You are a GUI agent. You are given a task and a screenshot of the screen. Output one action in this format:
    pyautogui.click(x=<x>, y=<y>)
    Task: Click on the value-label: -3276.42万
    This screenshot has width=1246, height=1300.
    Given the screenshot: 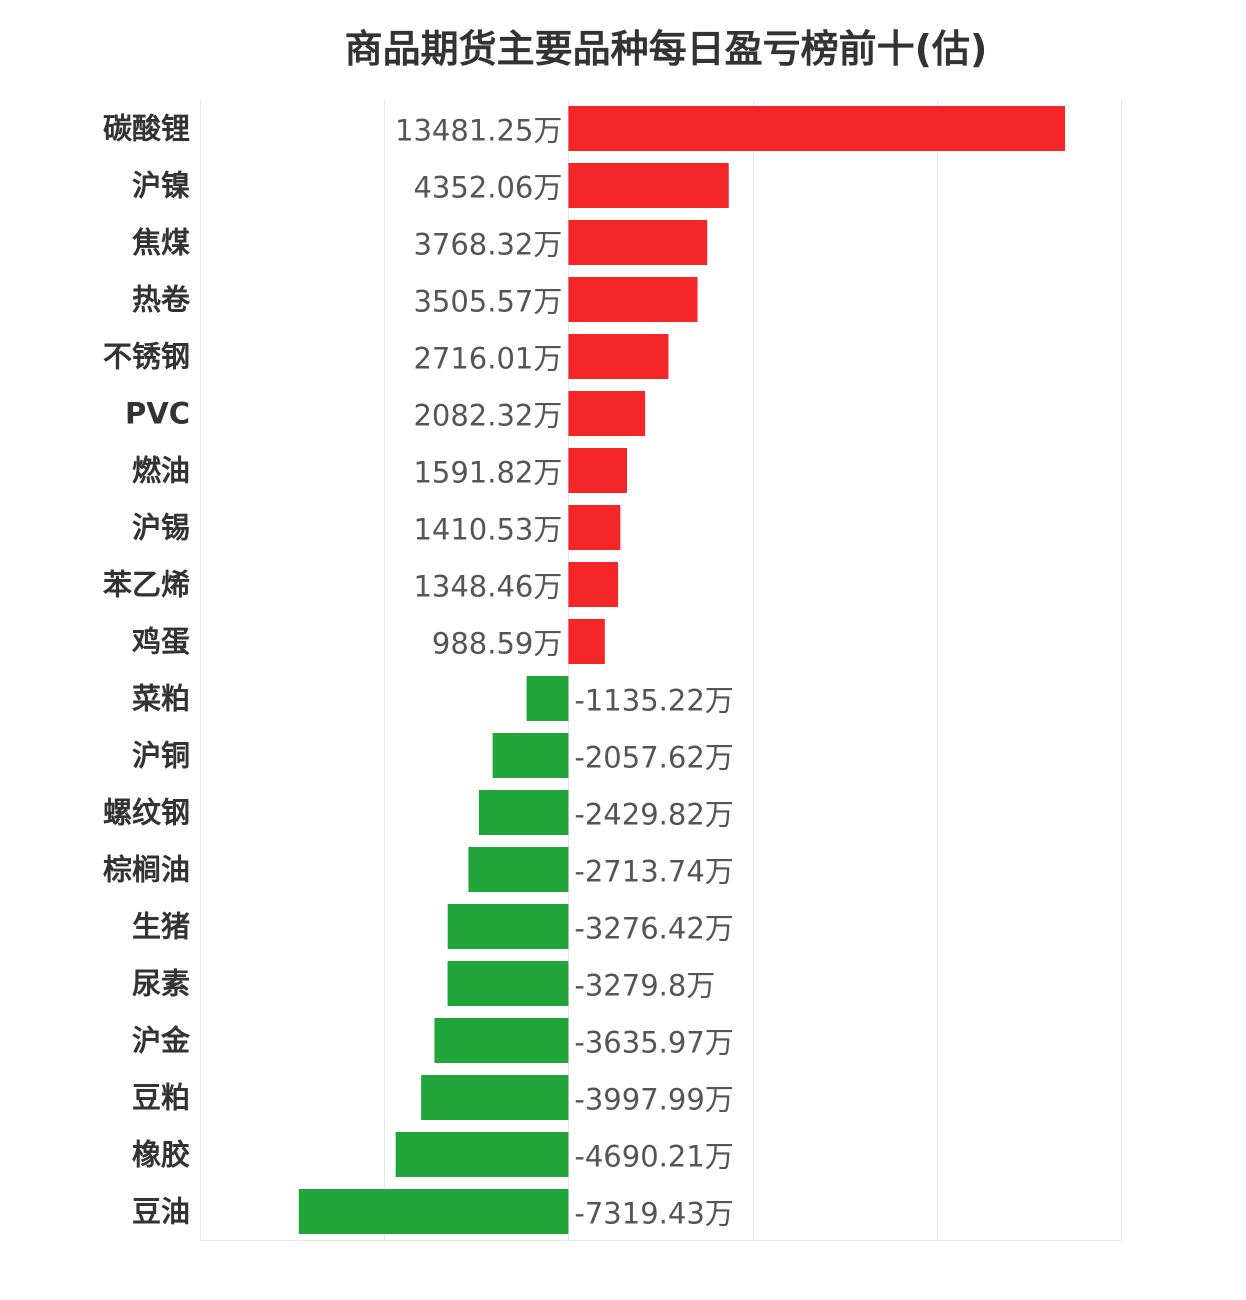 What is the action you would take?
    pyautogui.click(x=653, y=929)
    